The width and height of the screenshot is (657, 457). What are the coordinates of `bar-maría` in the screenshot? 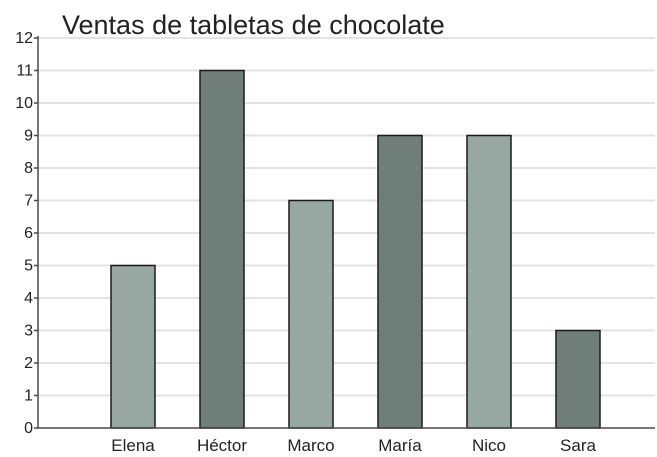 It's located at (400, 281).